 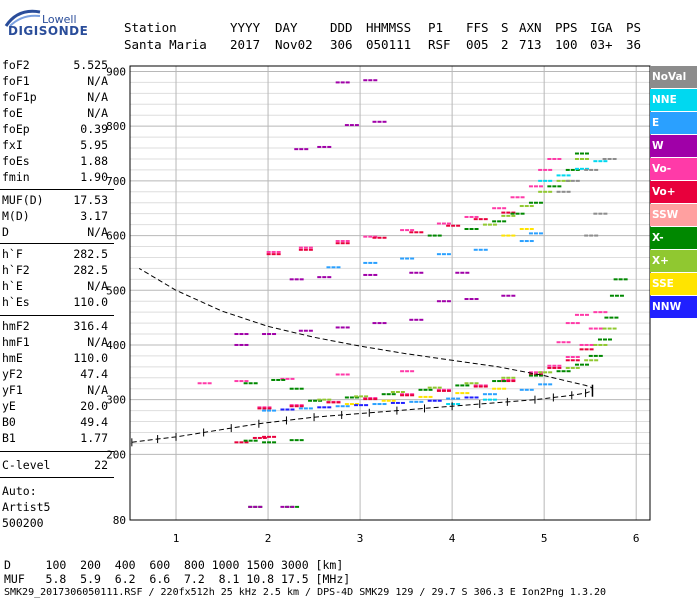 What do you see at coordinates (94, 374) in the screenshot?
I see `param-value: 47.4` at bounding box center [94, 374].